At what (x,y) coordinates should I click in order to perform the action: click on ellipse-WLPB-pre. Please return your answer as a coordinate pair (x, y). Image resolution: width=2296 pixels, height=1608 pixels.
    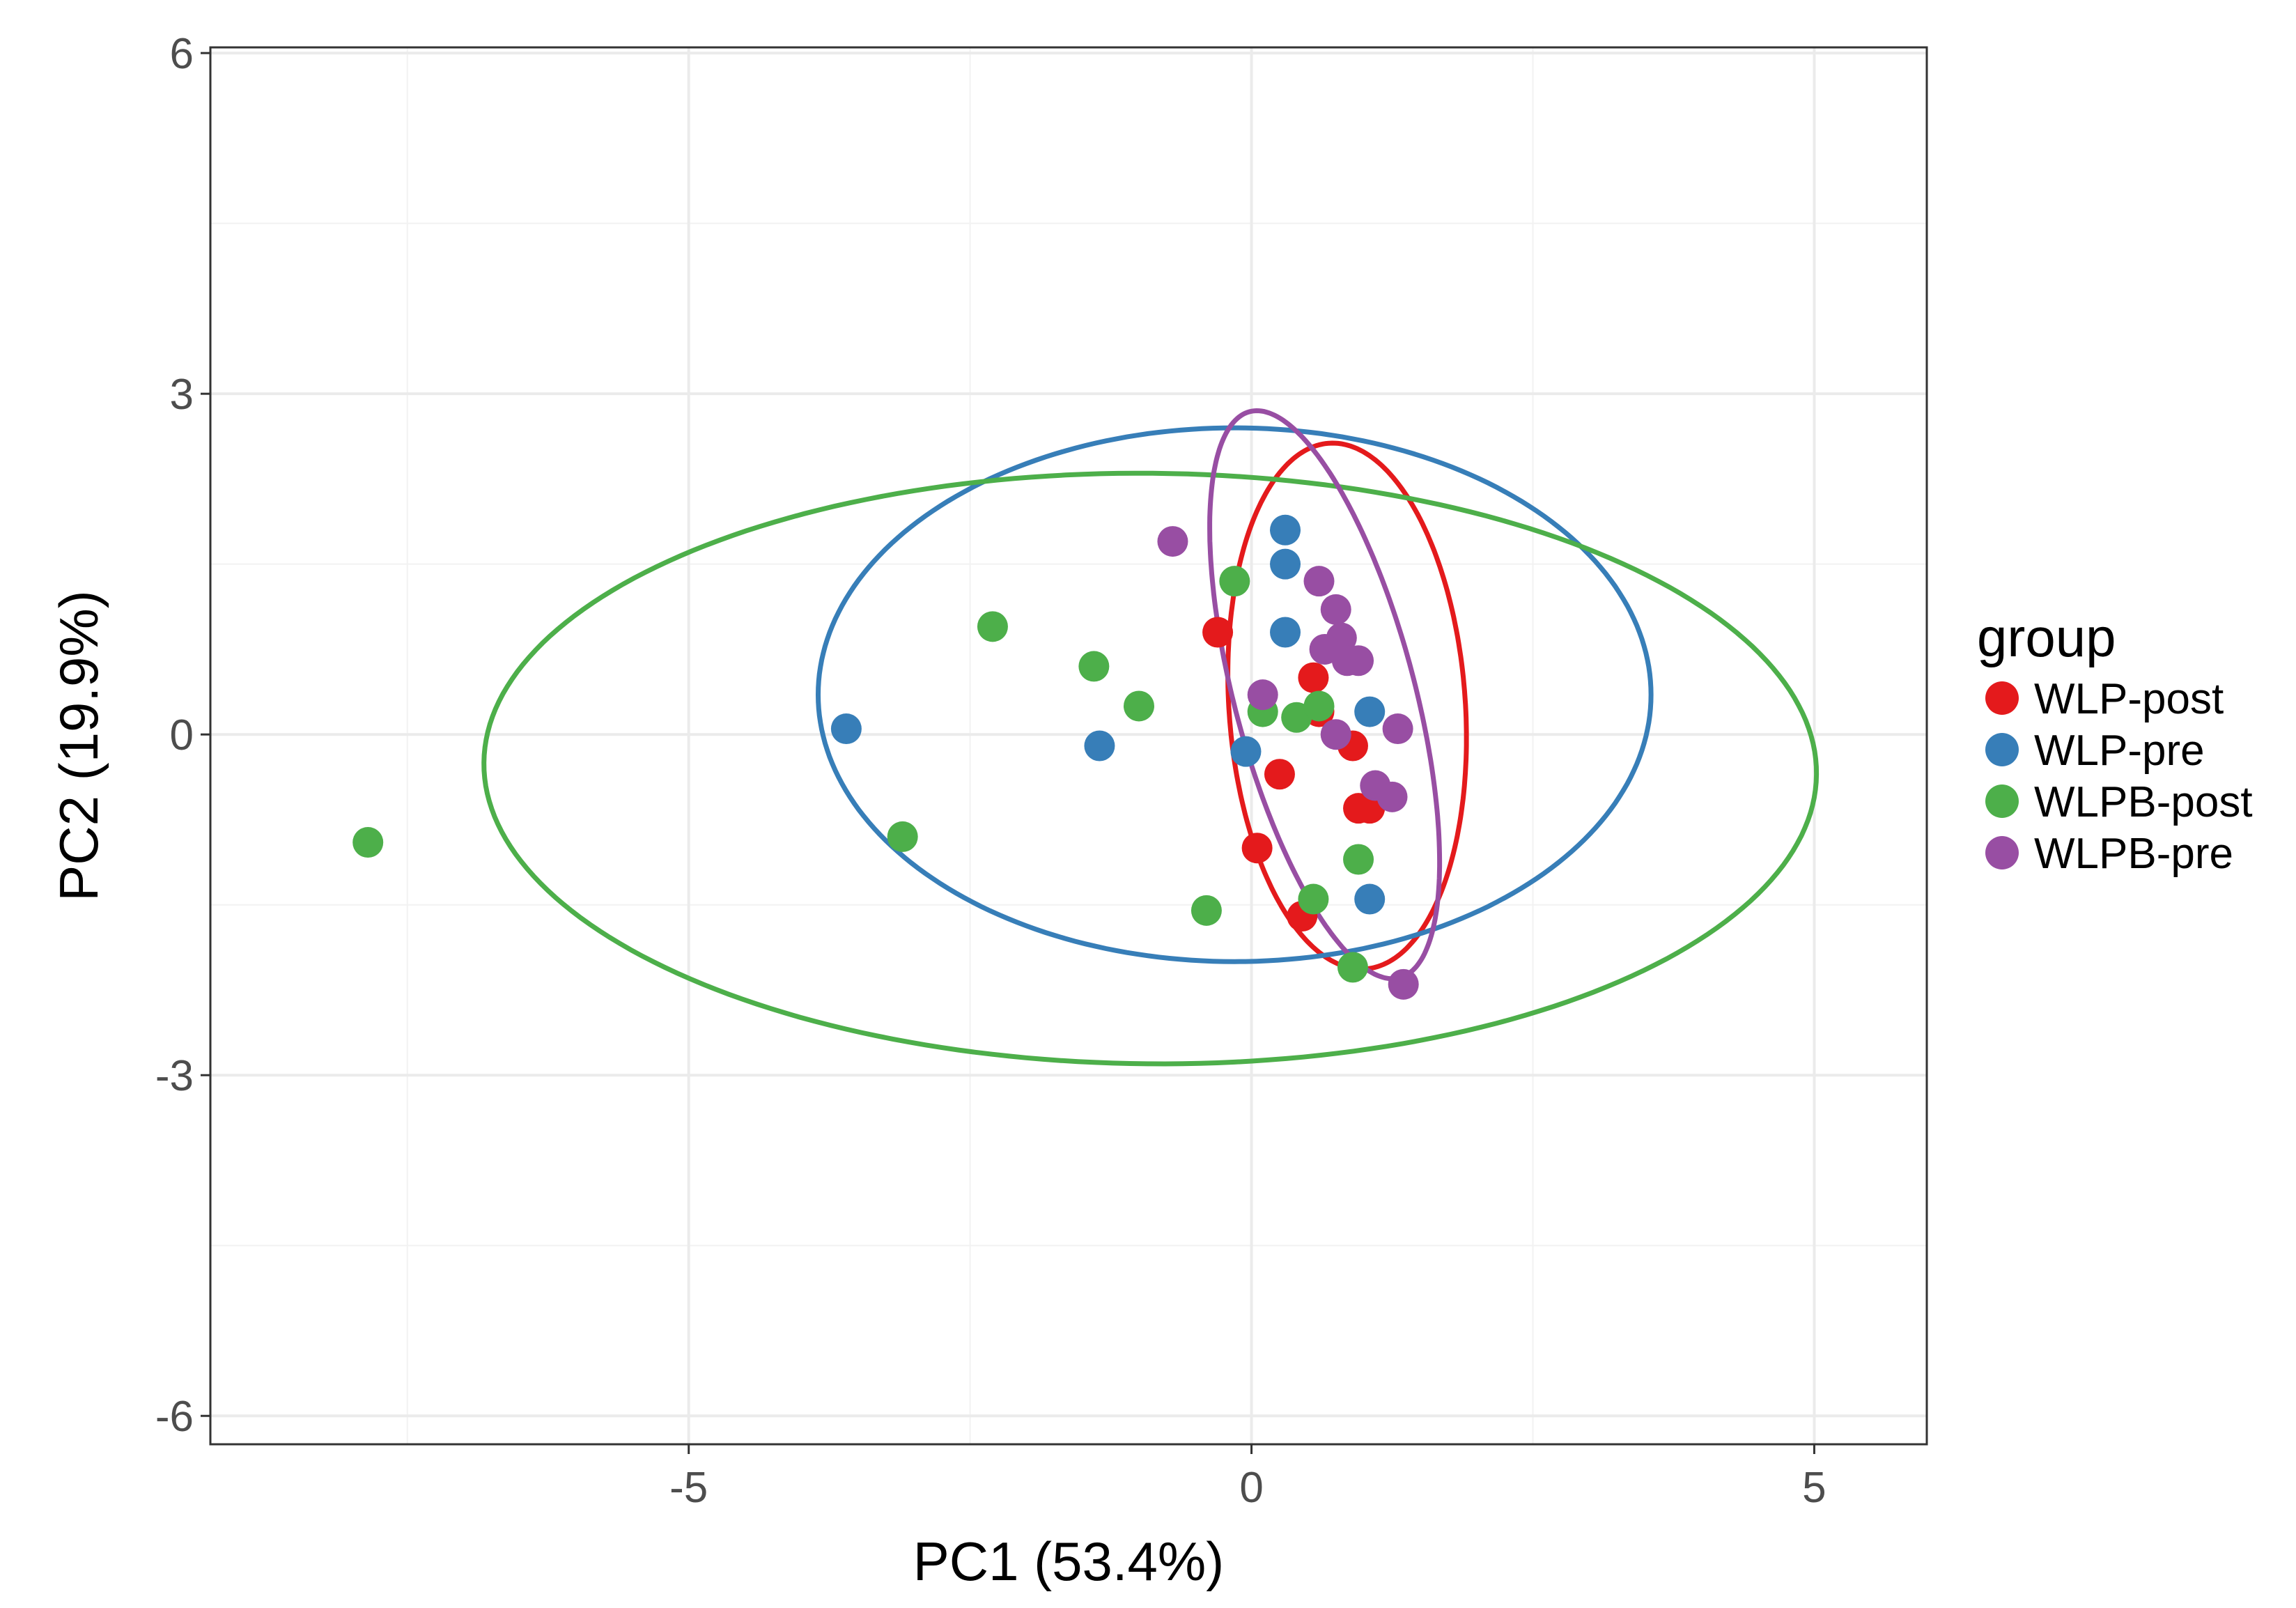
    Looking at the image, I should click on (1325, 695).